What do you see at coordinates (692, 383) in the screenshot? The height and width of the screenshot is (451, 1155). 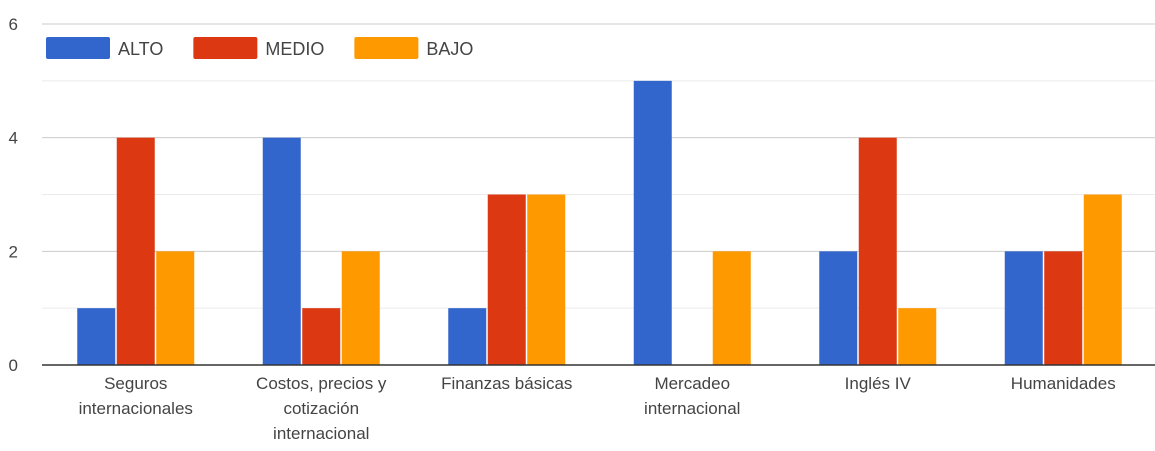 I see `x-tick-label: Mercadeo` at bounding box center [692, 383].